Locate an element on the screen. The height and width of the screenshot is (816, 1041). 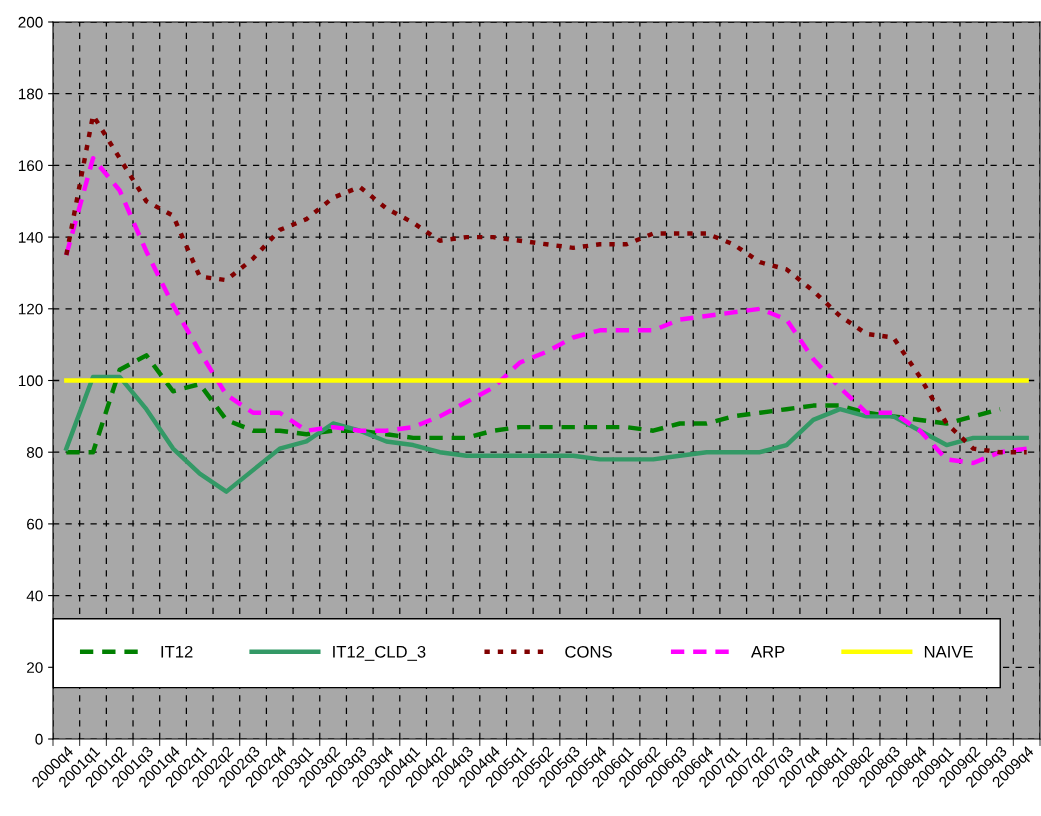
y-tick-label: 180 is located at coordinates (30, 94).